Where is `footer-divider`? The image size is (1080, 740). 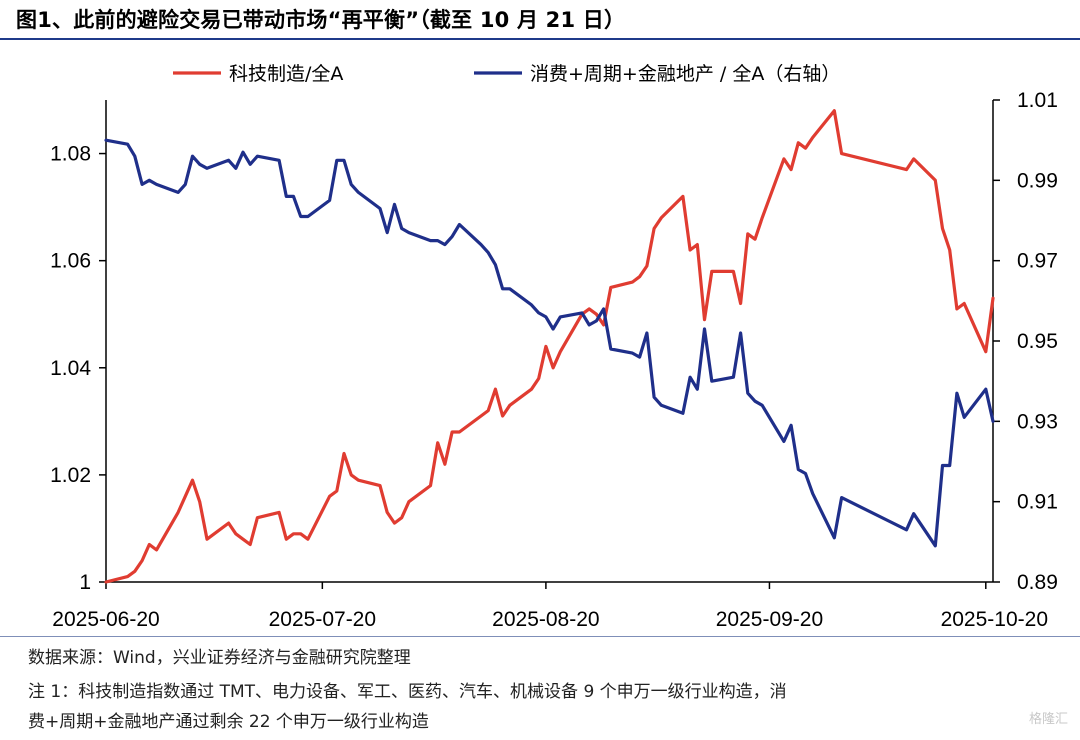 footer-divider is located at coordinates (540, 636).